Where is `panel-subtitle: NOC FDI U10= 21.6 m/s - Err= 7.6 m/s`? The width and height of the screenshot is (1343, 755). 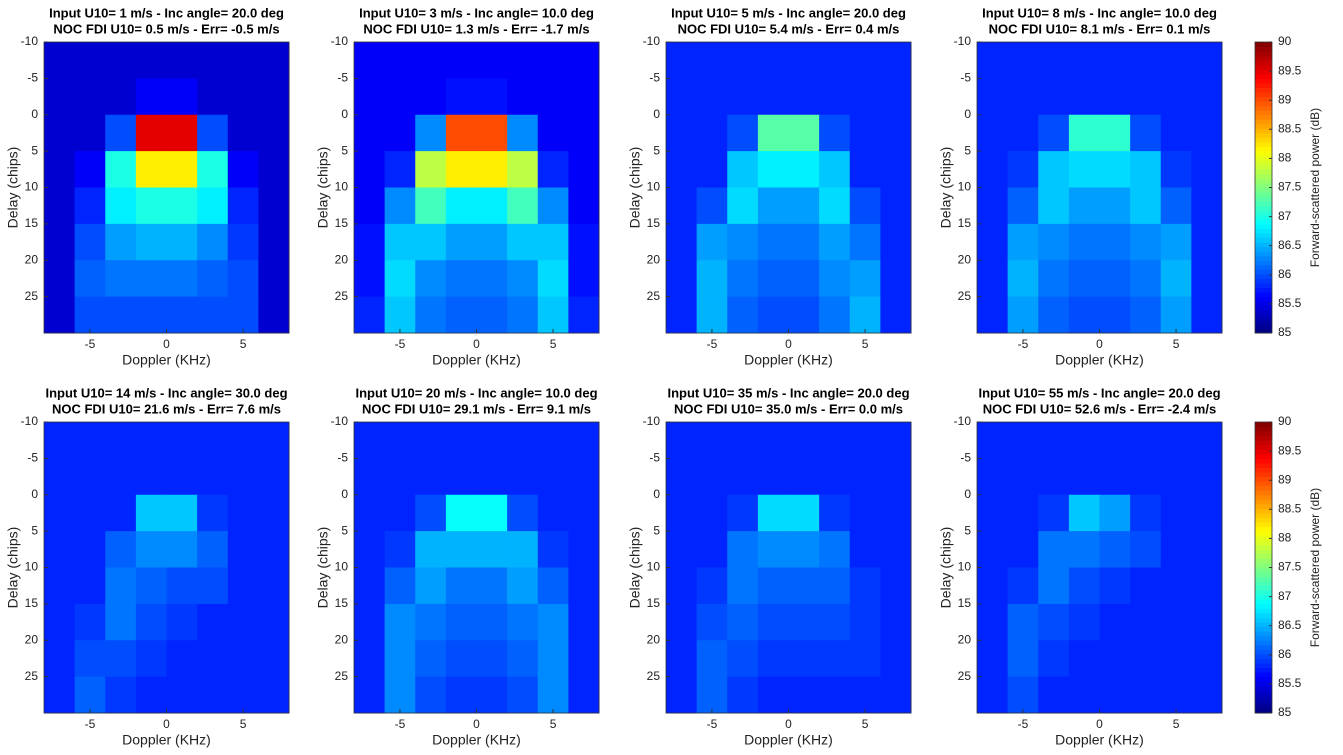 panel-subtitle: NOC FDI U10= 21.6 m/s - Err= 7.6 m/s is located at coordinates (166, 408).